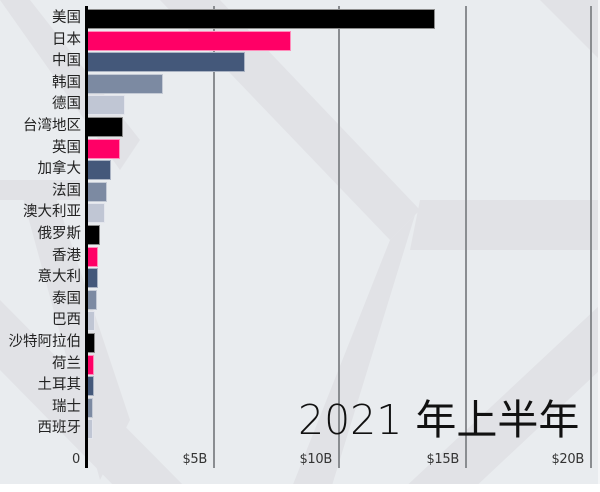 The image size is (600, 492). What do you see at coordinates (52, 126) in the screenshot?
I see `row-label: 台湾地区` at bounding box center [52, 126].